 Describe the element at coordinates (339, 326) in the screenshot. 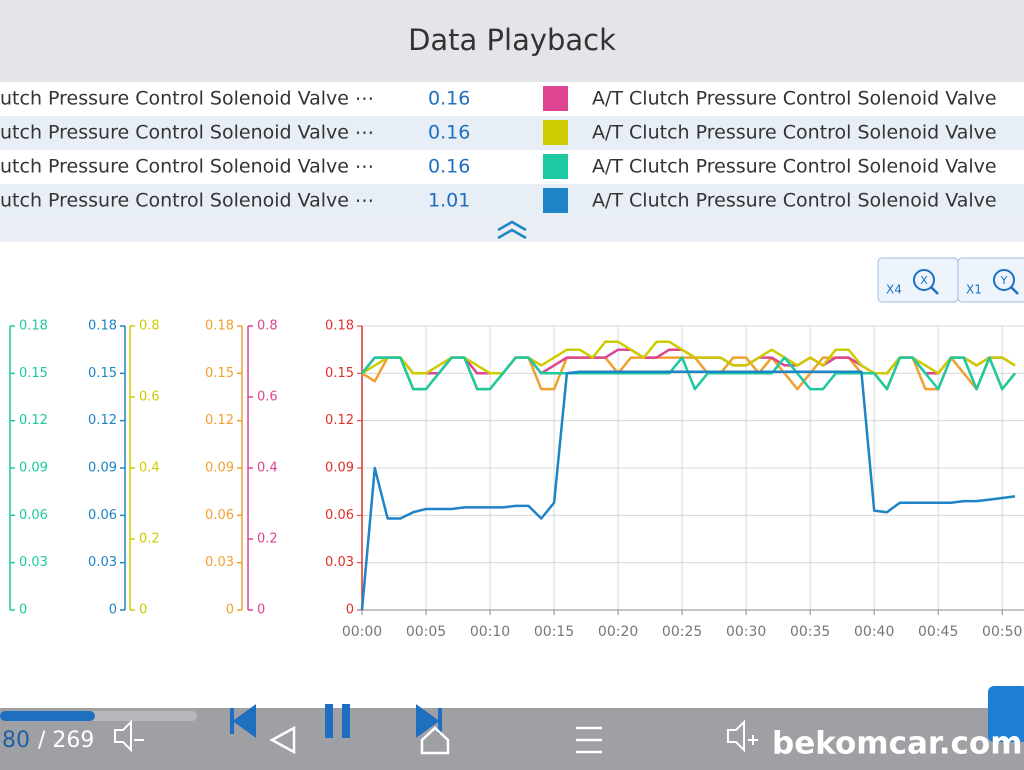

I see `y-tick-label: 0.18` at that location.